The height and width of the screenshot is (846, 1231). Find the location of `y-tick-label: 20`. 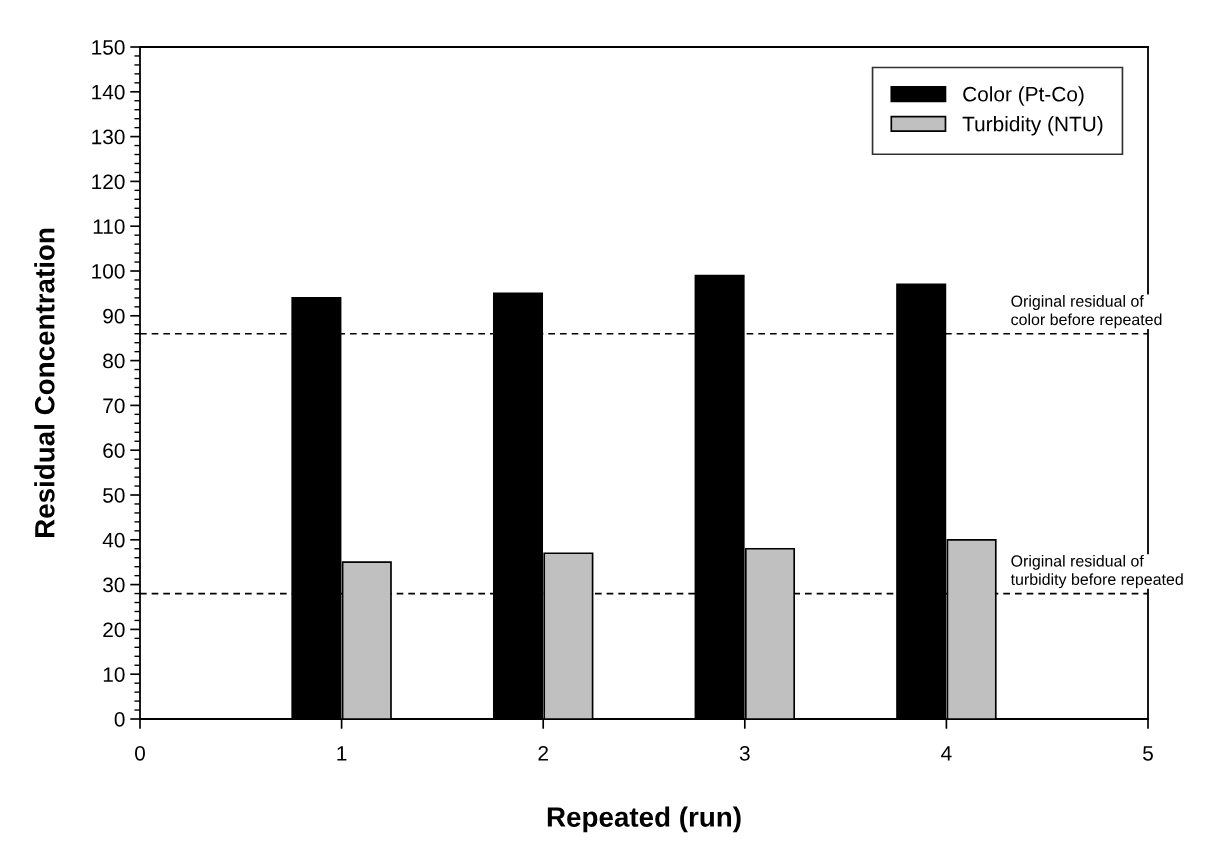

y-tick-label: 20 is located at coordinates (114, 630).